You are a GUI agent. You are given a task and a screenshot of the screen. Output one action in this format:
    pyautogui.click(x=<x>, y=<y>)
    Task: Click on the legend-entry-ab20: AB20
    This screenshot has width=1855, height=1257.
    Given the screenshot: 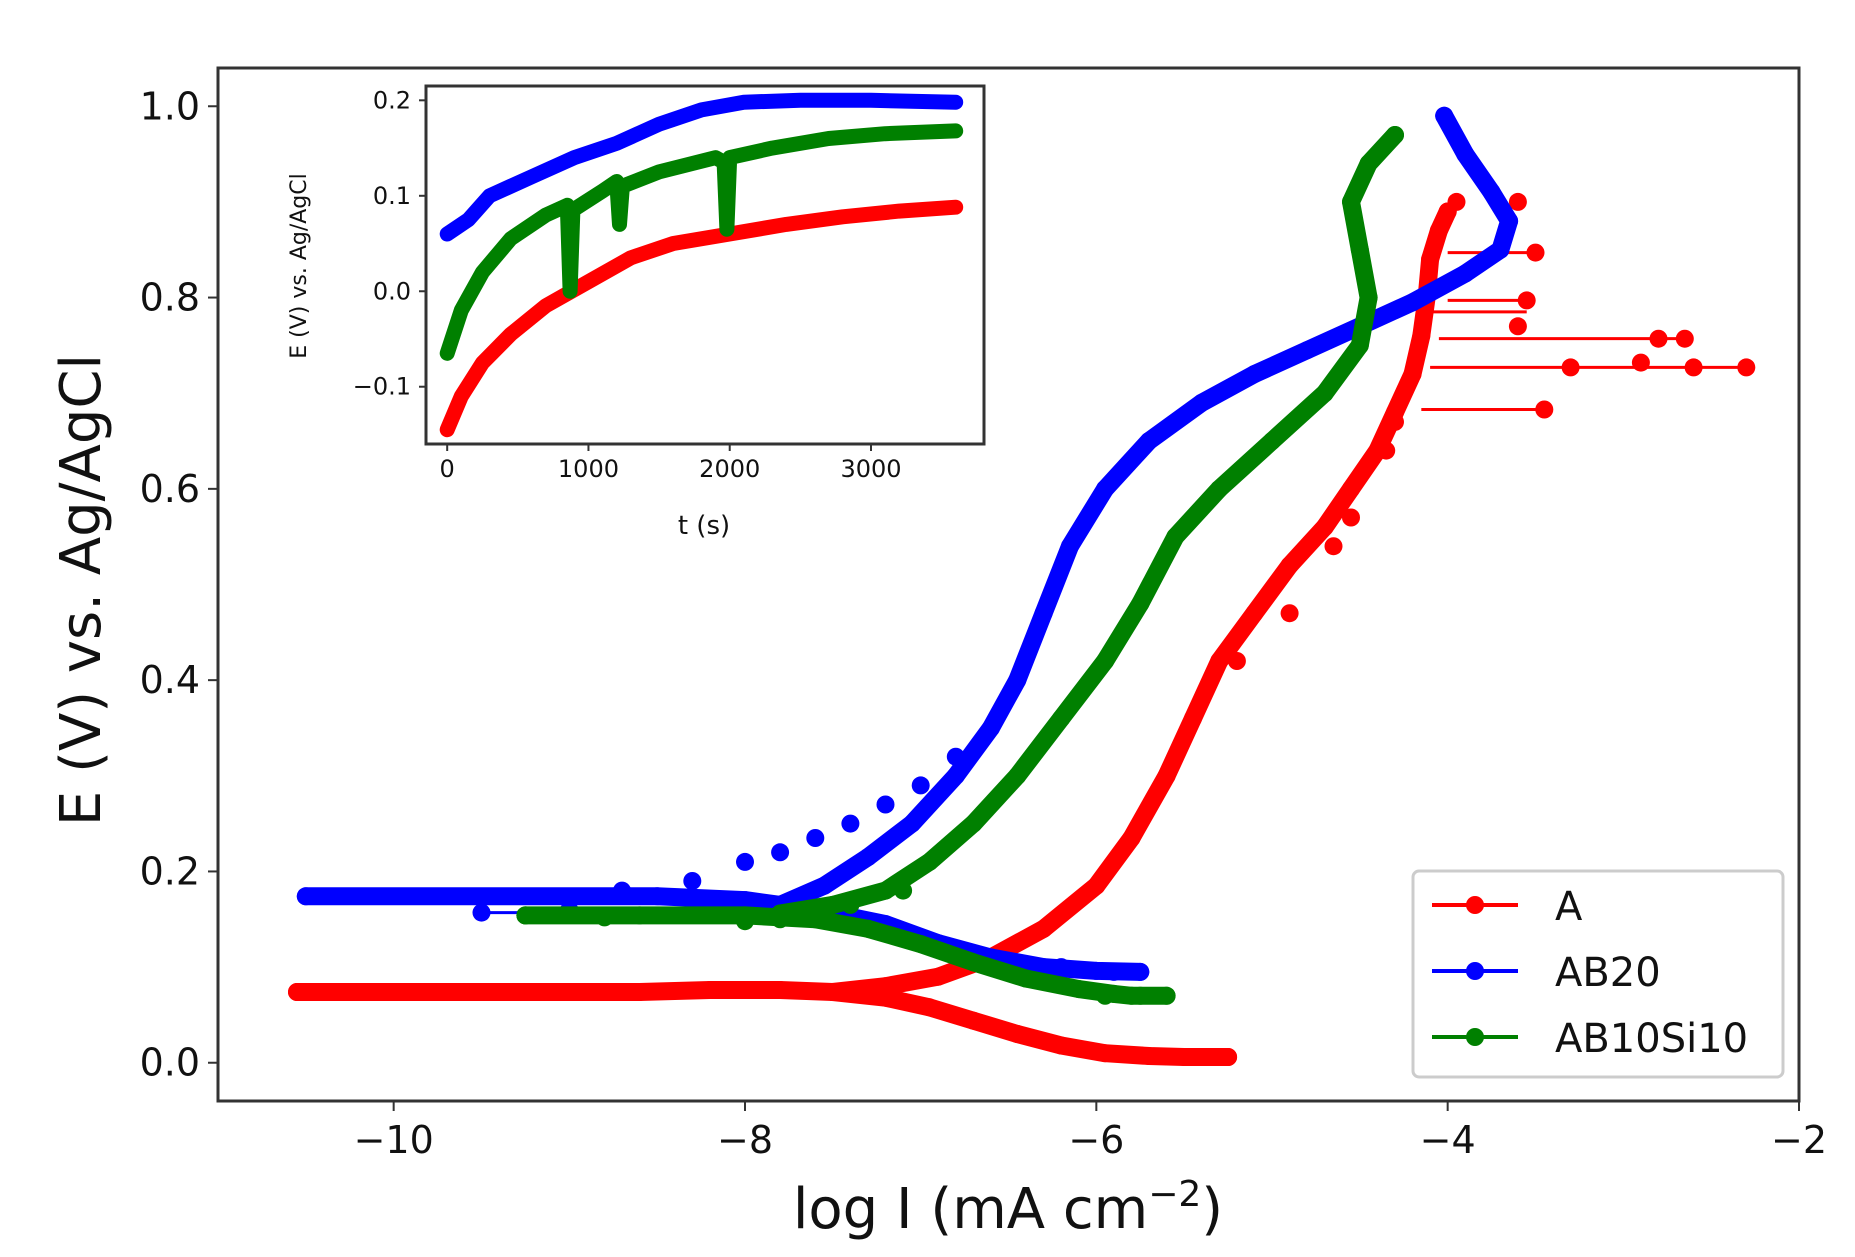 What is the action you would take?
    pyautogui.click(x=1546, y=973)
    